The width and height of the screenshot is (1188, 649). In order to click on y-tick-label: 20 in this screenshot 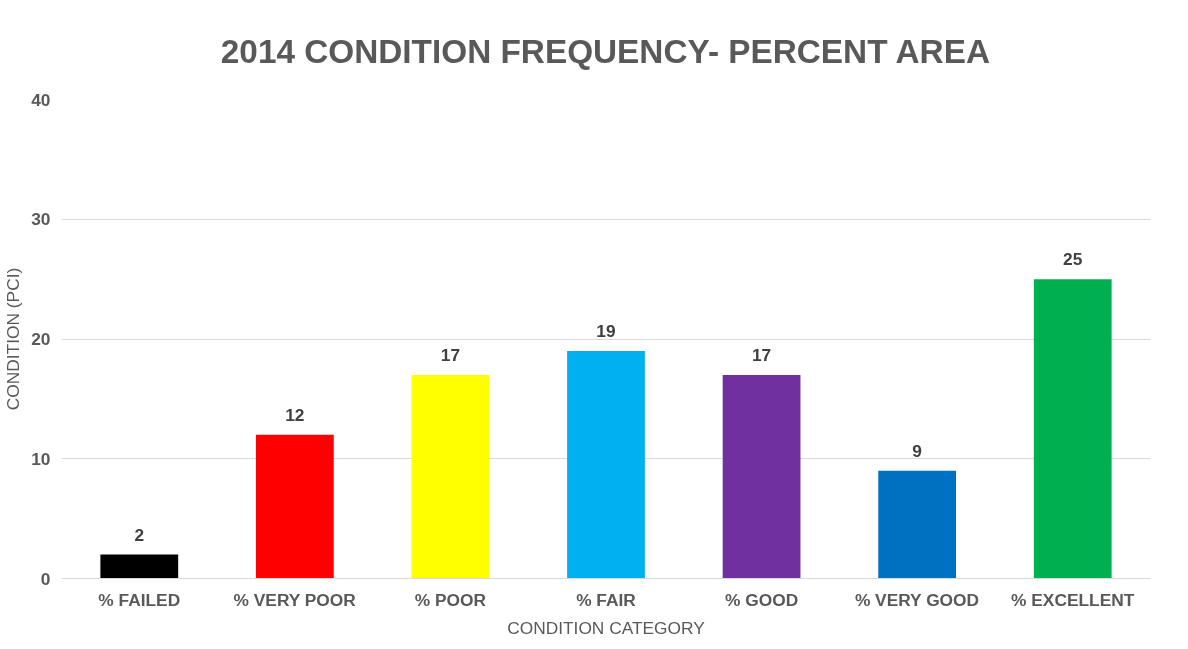, I will do `click(41, 339)`.